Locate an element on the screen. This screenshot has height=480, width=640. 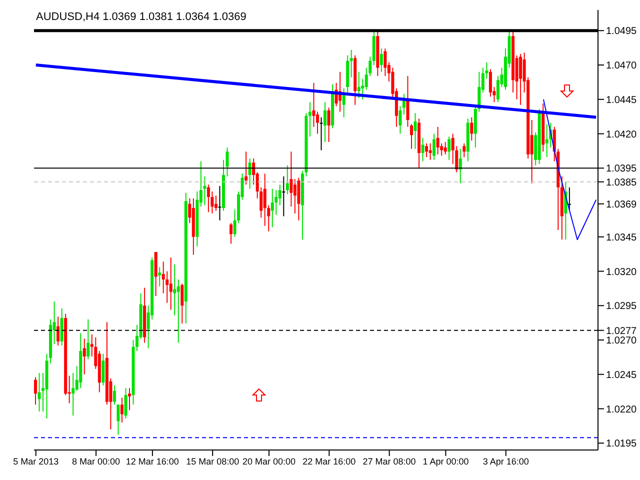
x-tick-label: 20 Mar 00:00 is located at coordinates (269, 461).